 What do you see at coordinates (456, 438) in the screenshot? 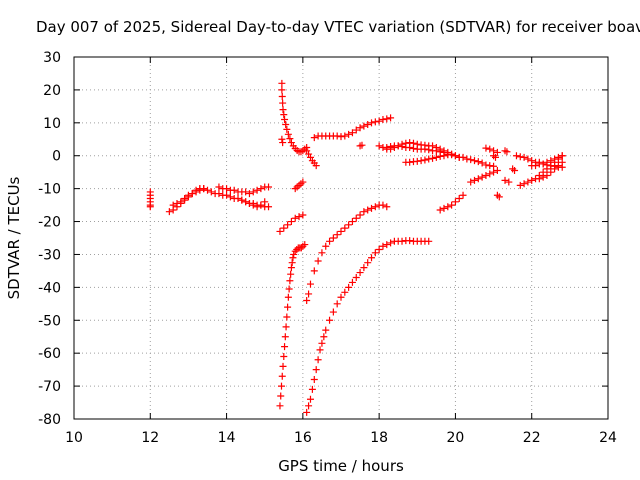
I see `x-tick-label: 20` at bounding box center [456, 438].